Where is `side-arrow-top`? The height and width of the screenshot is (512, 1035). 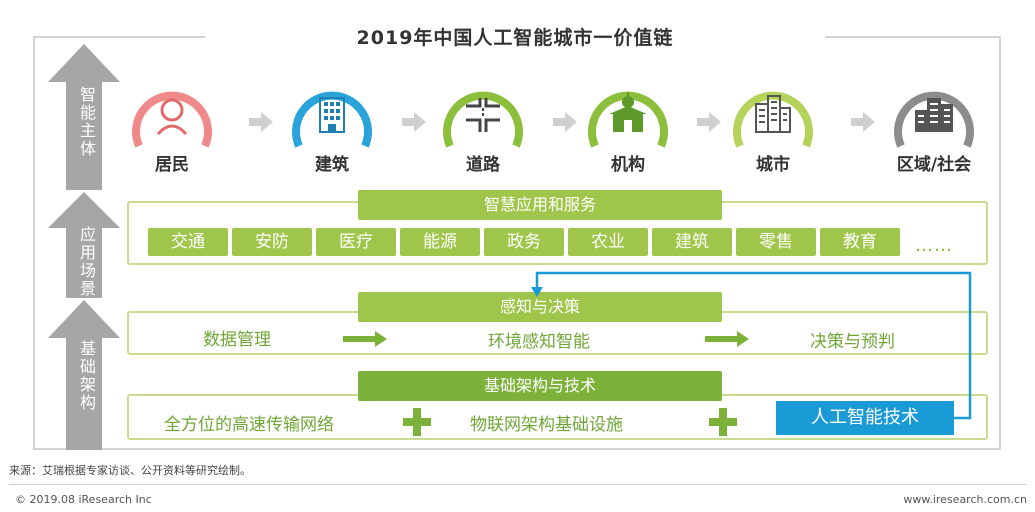 side-arrow-top is located at coordinates (84, 117).